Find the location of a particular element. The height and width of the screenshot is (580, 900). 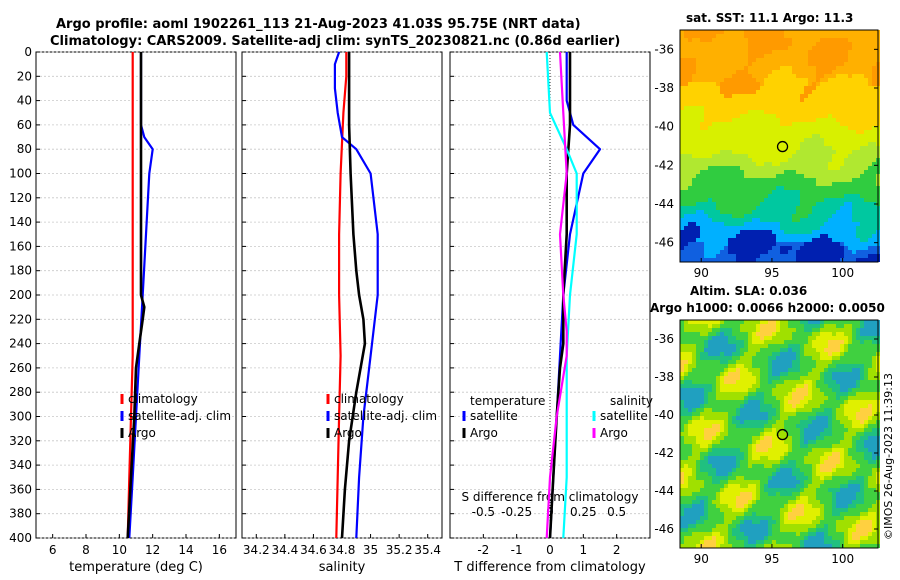

x-axis-label: temperature (deg C) is located at coordinates (136, 567).